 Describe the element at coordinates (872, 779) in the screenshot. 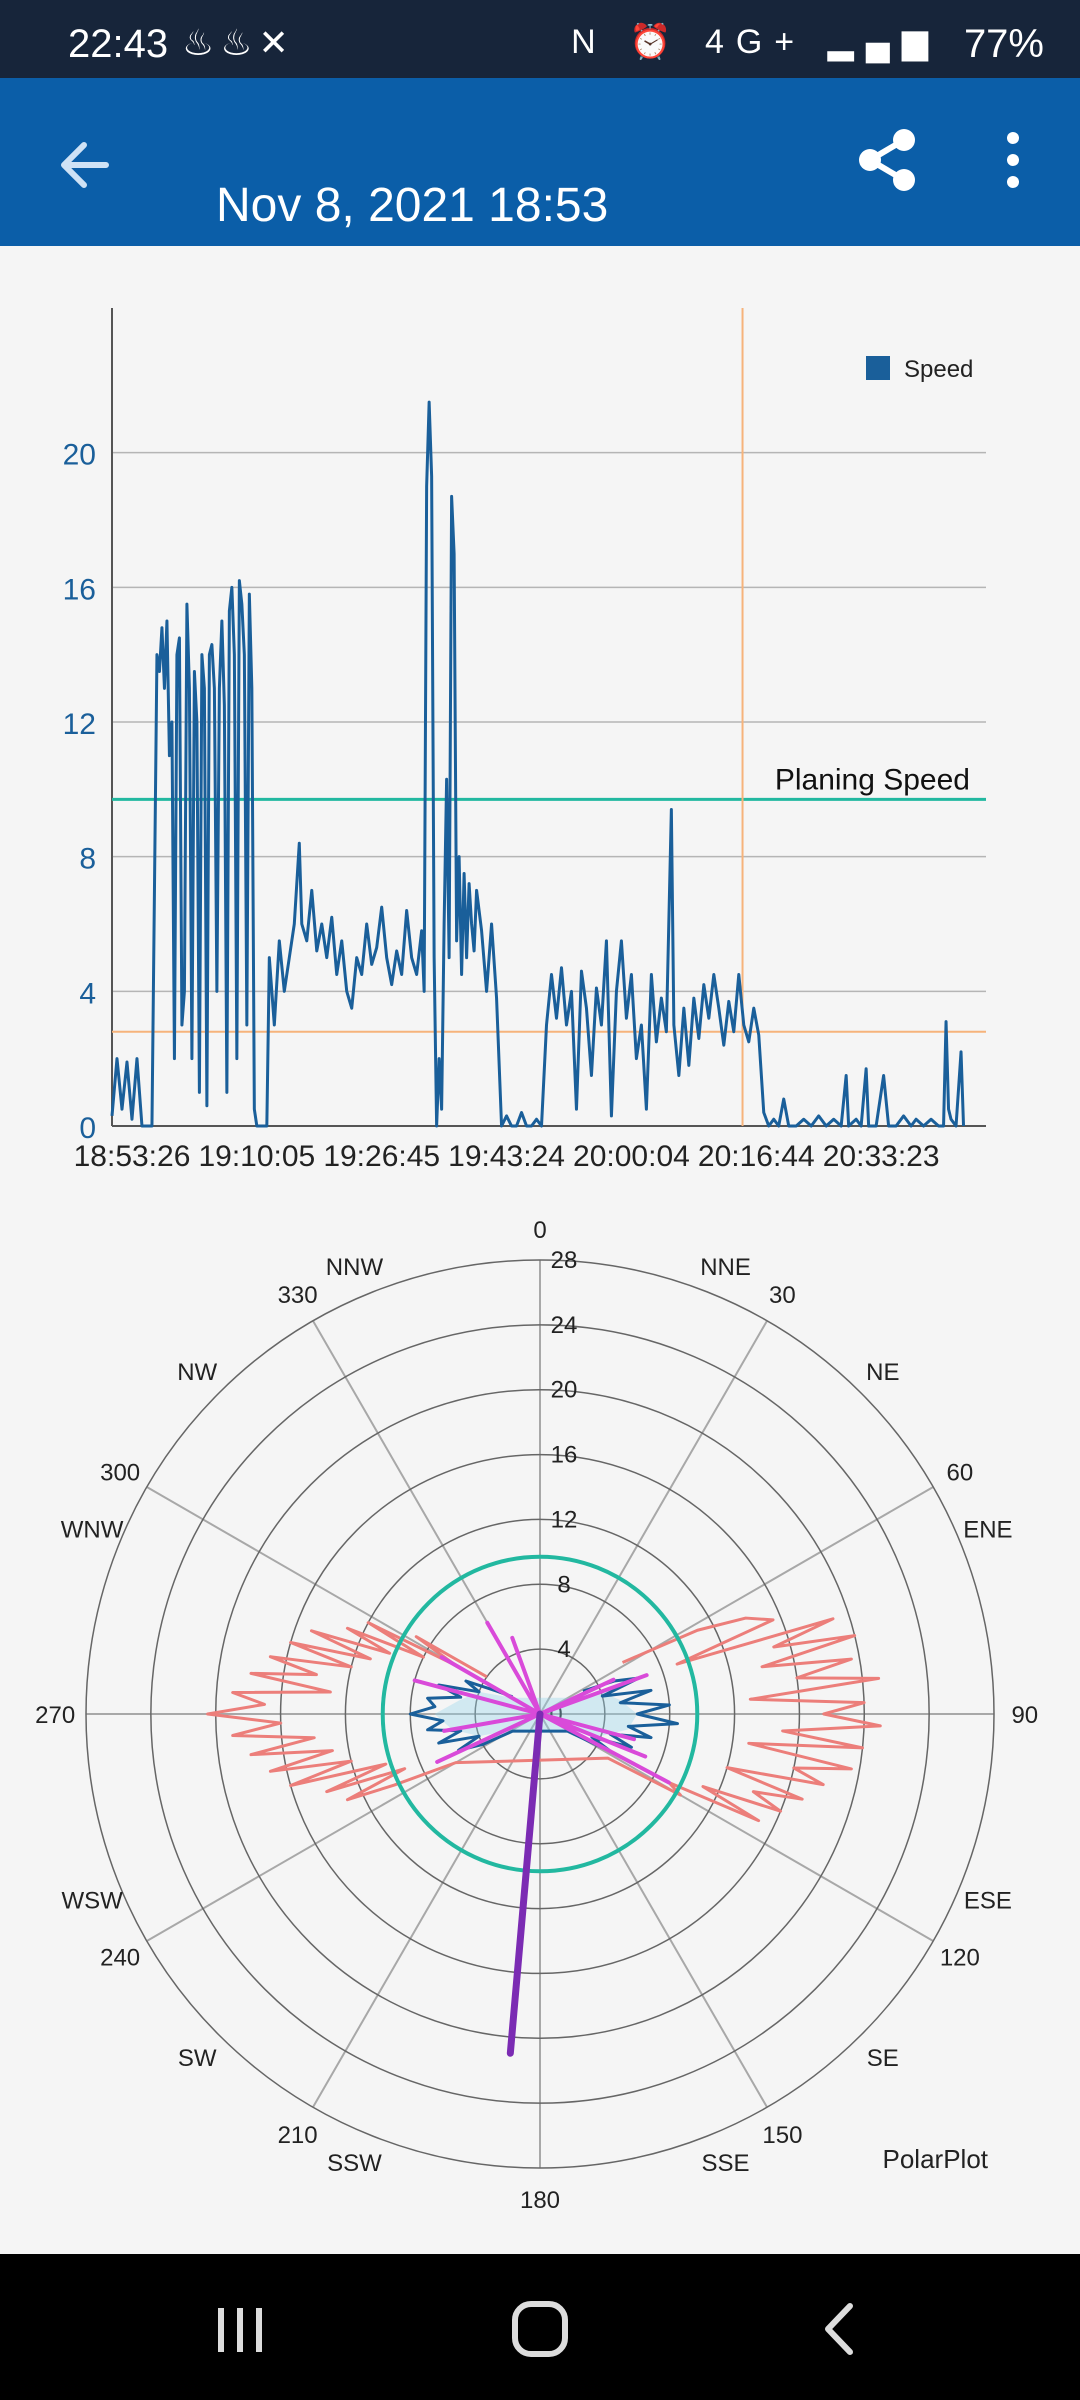

I see `reference-line-label: Planing Speed` at that location.